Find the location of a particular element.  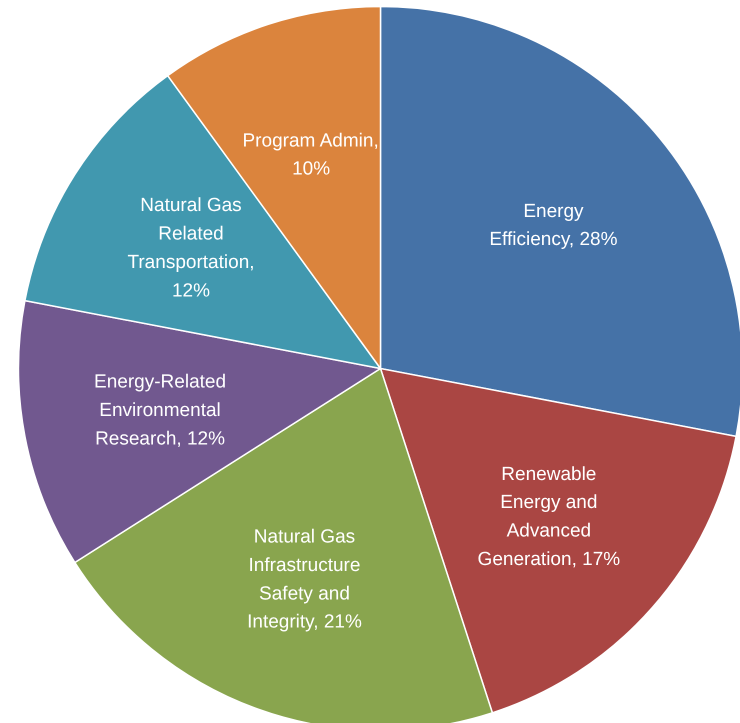

slice-label: Natural Gas Related Transportation, 12% is located at coordinates (191, 248).